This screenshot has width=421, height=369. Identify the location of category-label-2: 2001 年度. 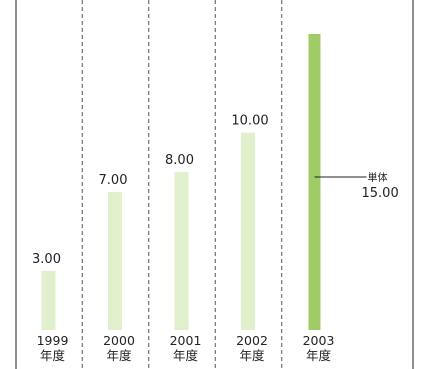
(186, 348).